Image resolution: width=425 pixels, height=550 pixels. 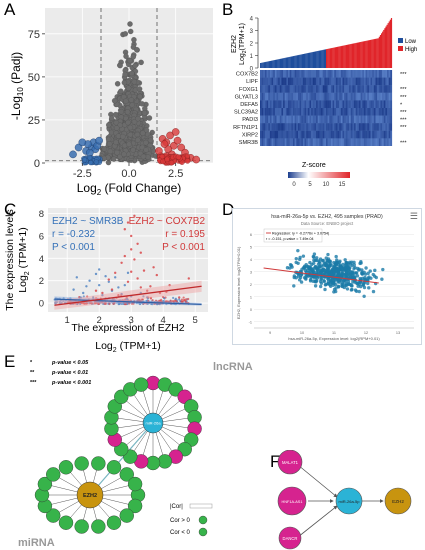 What do you see at coordinates (290, 538) in the screenshot?
I see `node-dancr: DANCR` at bounding box center [290, 538].